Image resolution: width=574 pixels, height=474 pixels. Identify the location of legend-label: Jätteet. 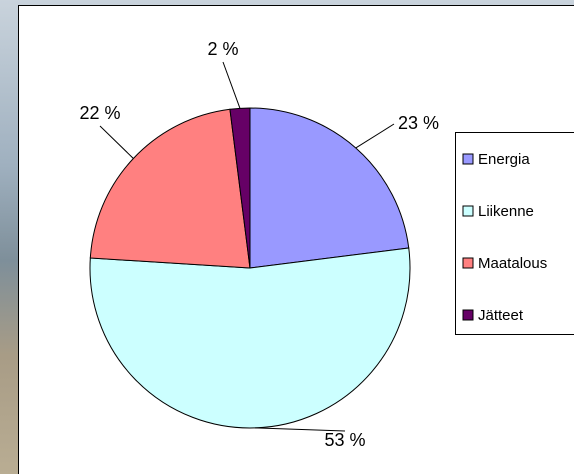
(501, 315).